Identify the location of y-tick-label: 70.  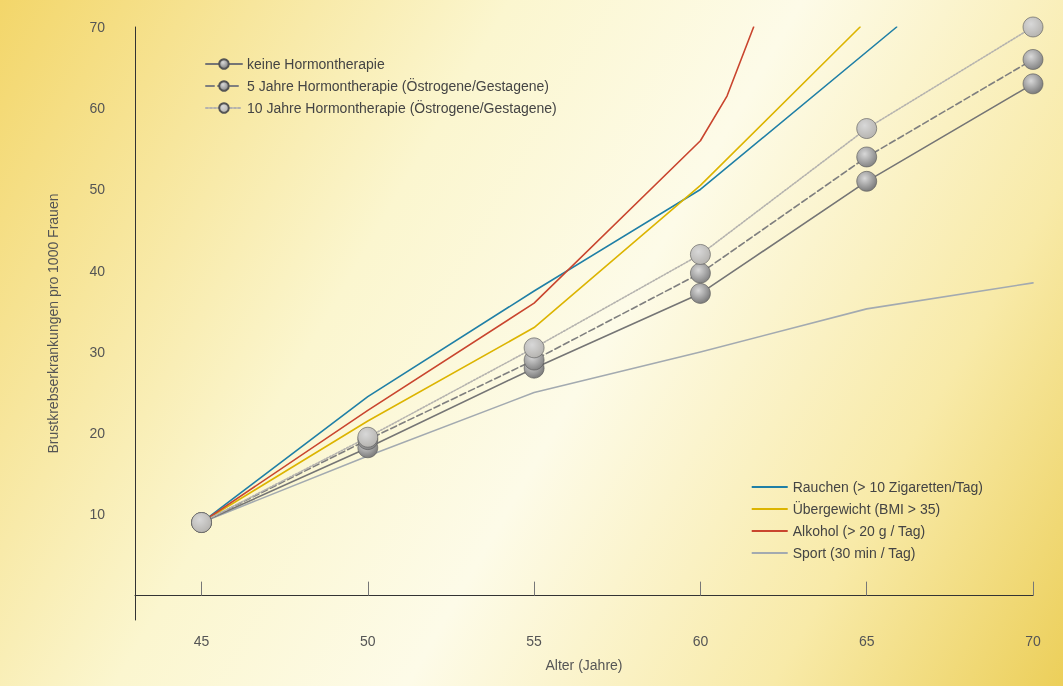
(97, 27).